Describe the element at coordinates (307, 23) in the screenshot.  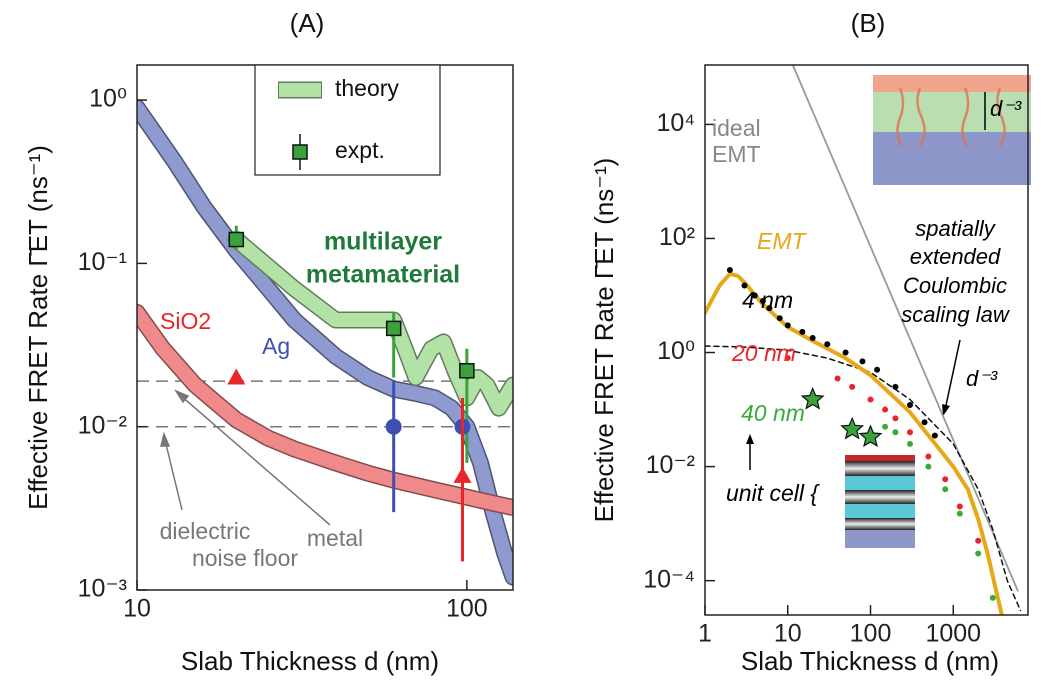
I see `panel-title: (A)` at that location.